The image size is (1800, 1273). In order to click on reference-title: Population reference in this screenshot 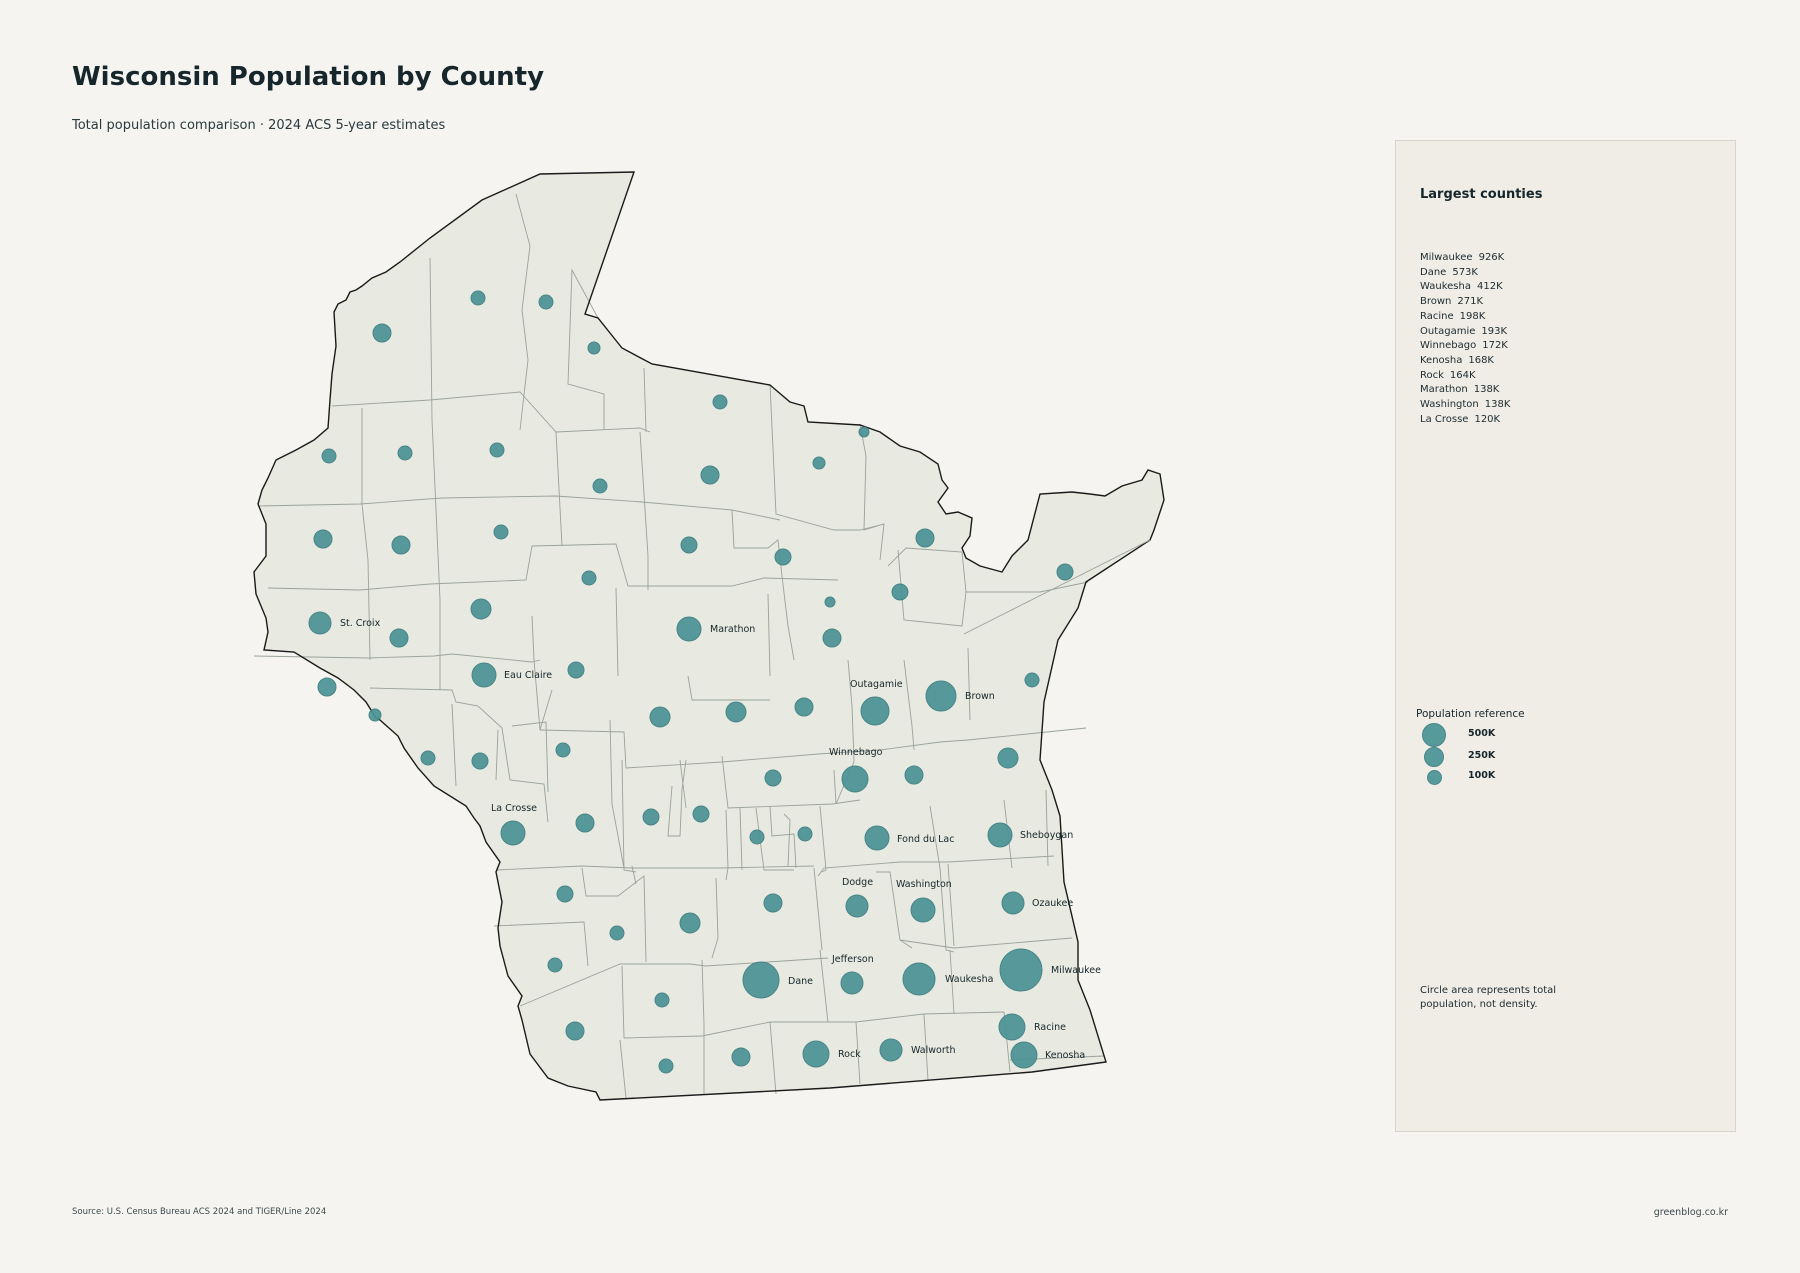, I will do `click(1470, 714)`.